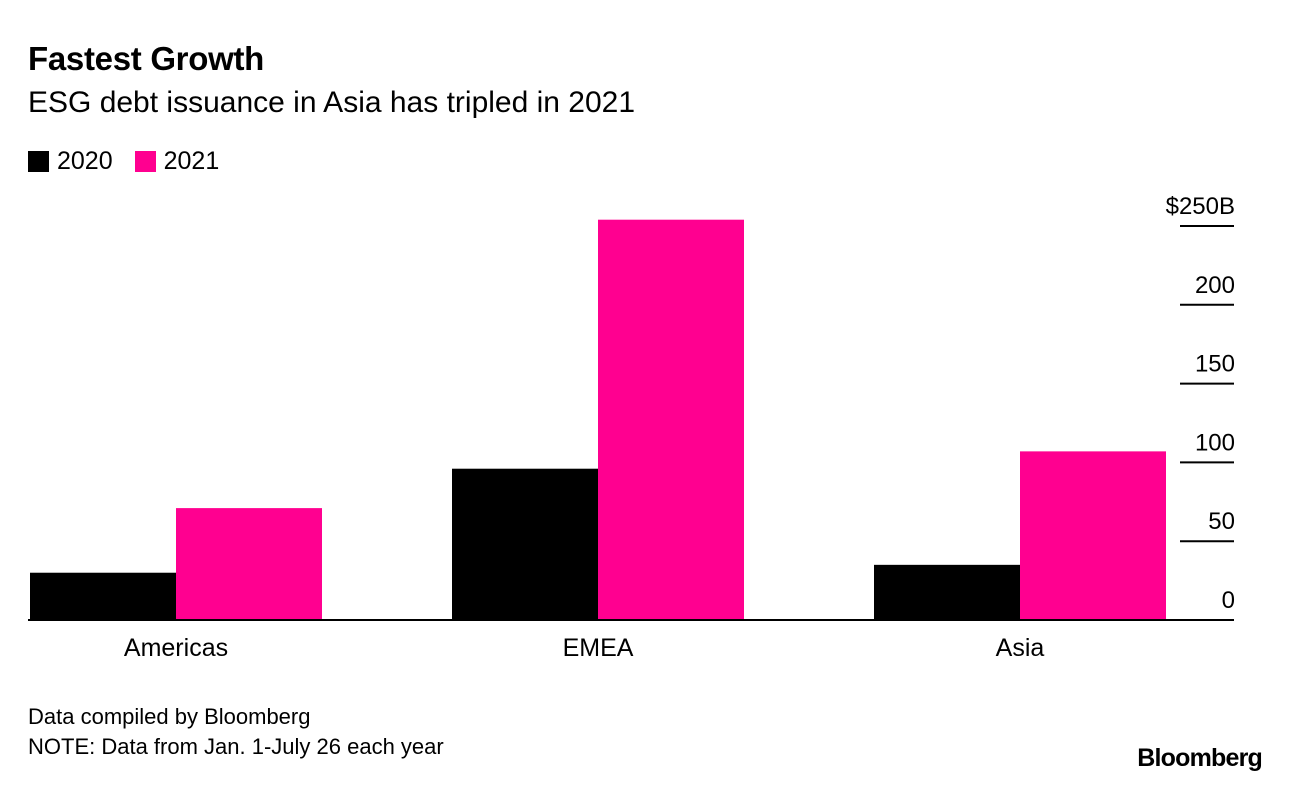 The height and width of the screenshot is (786, 1289). Describe the element at coordinates (1200, 758) in the screenshot. I see `bloomberg-logo: Bloomberg` at that location.